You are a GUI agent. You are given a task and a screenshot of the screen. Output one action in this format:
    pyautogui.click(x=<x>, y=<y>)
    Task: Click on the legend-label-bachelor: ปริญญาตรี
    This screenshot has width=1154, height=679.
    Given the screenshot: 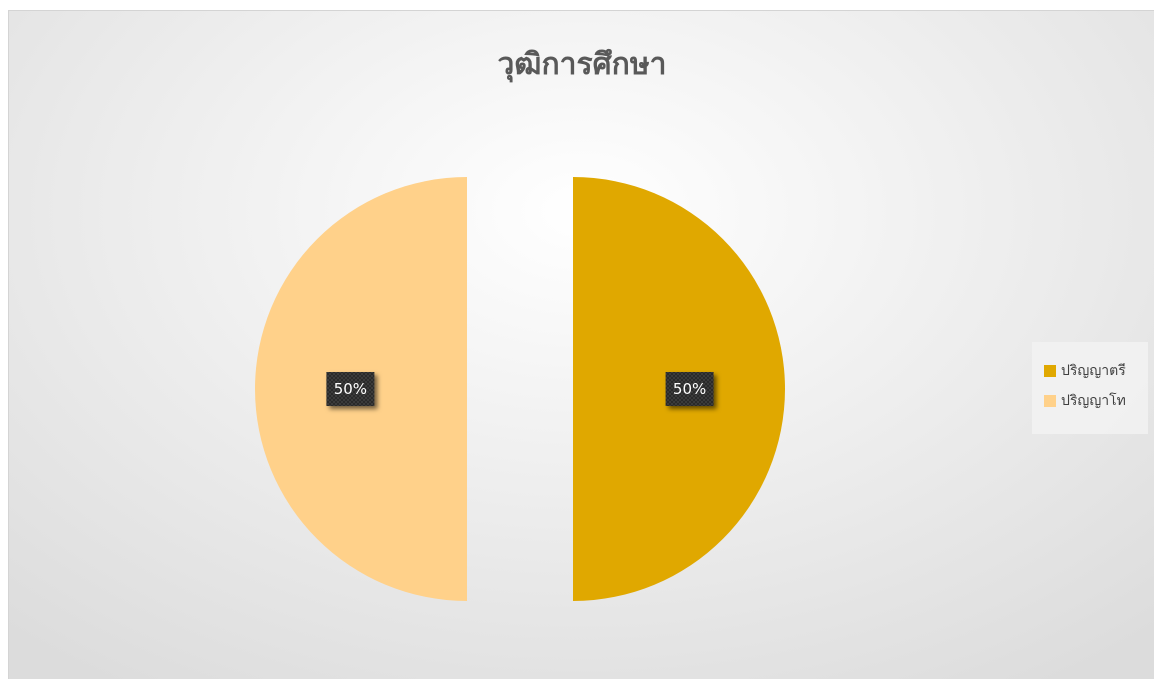 What is the action you would take?
    pyautogui.click(x=1093, y=371)
    